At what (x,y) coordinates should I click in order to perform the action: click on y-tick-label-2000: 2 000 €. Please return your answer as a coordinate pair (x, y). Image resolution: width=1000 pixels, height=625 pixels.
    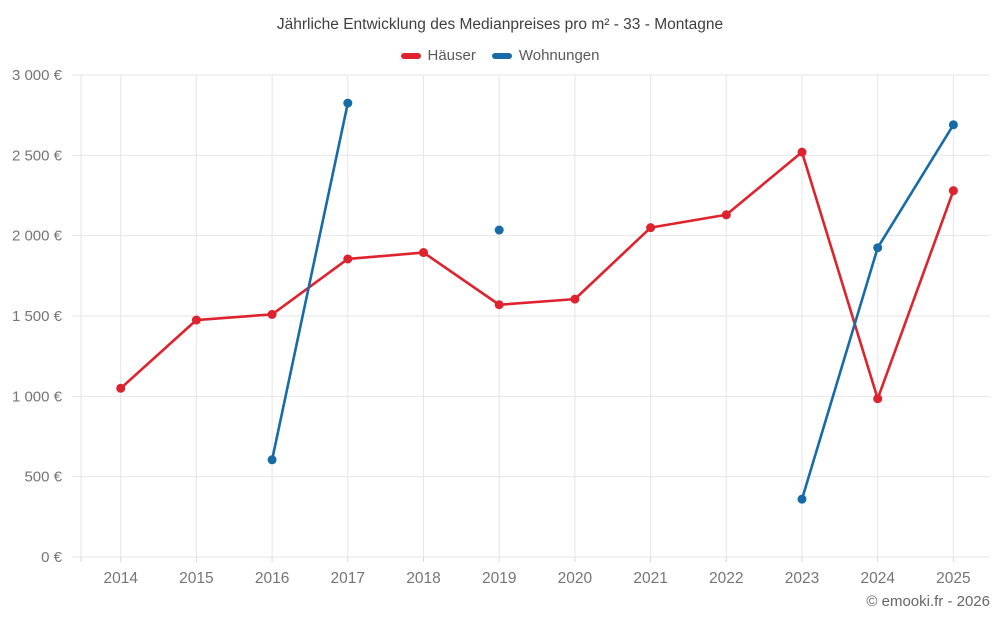
    Looking at the image, I should click on (37, 236).